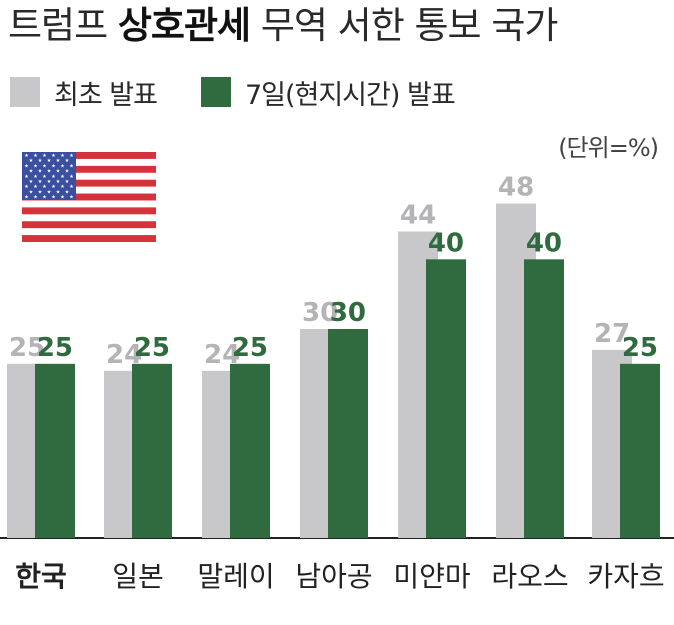 The height and width of the screenshot is (625, 674). I want to click on value-label-initial-4: 44, so click(418, 215).